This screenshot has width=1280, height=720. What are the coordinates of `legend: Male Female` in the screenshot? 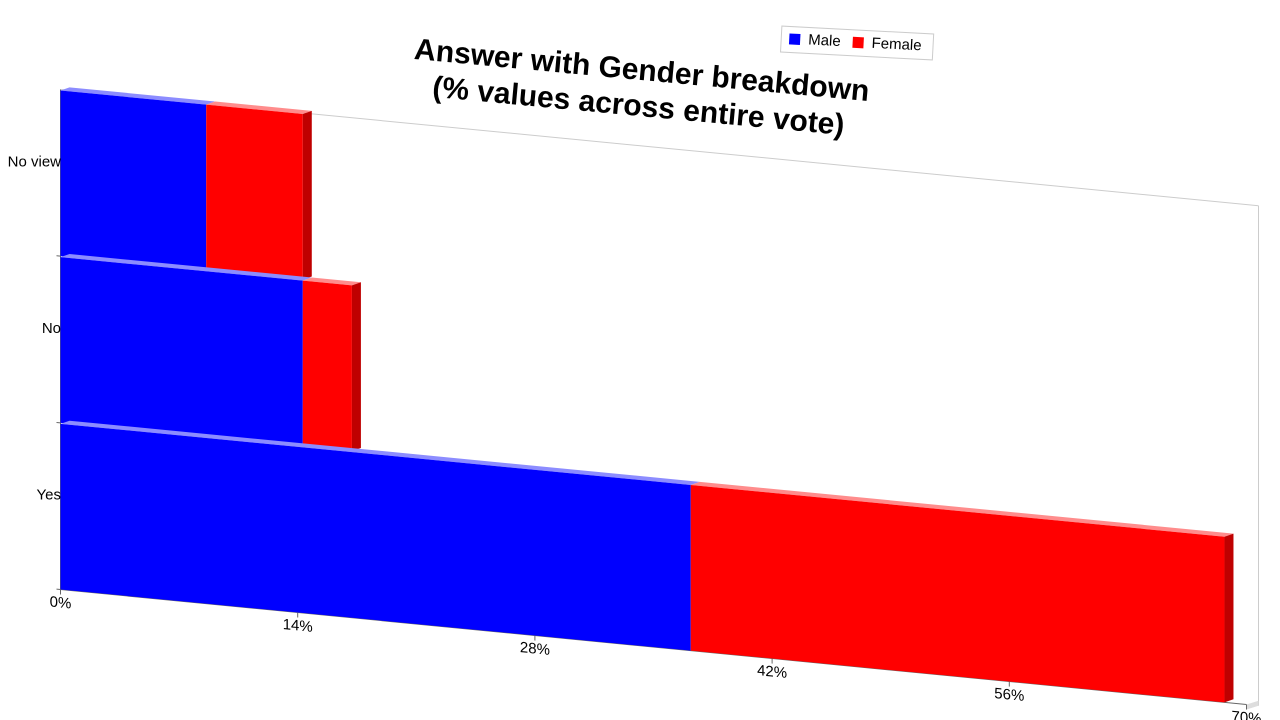 It's located at (857, 43).